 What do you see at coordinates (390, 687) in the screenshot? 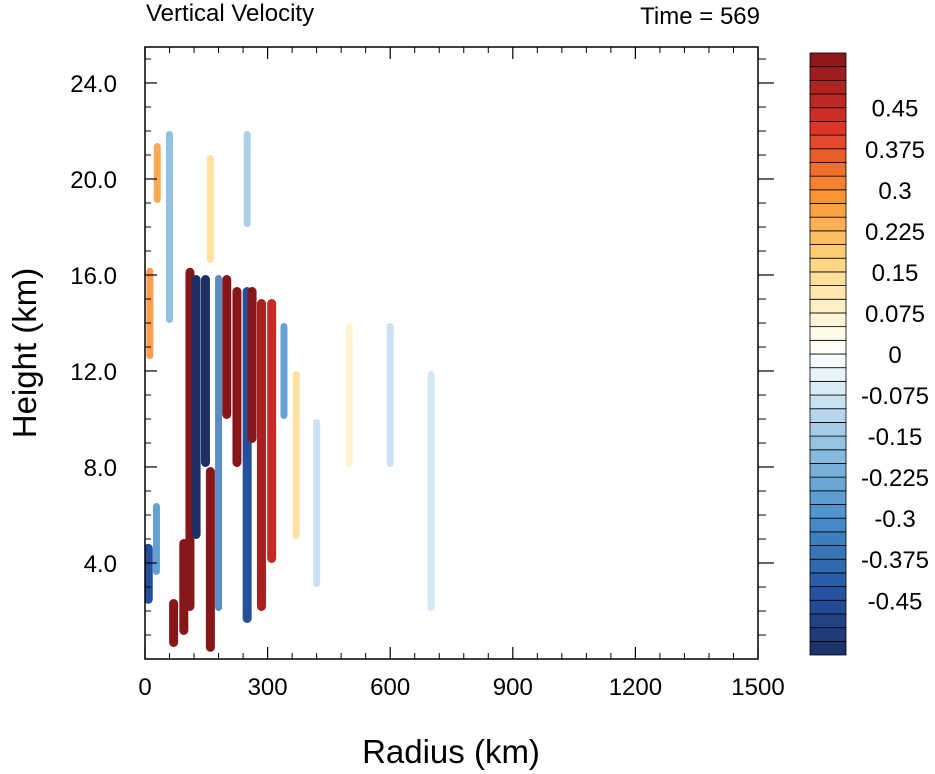
I see `x-tick-label: 600` at bounding box center [390, 687].